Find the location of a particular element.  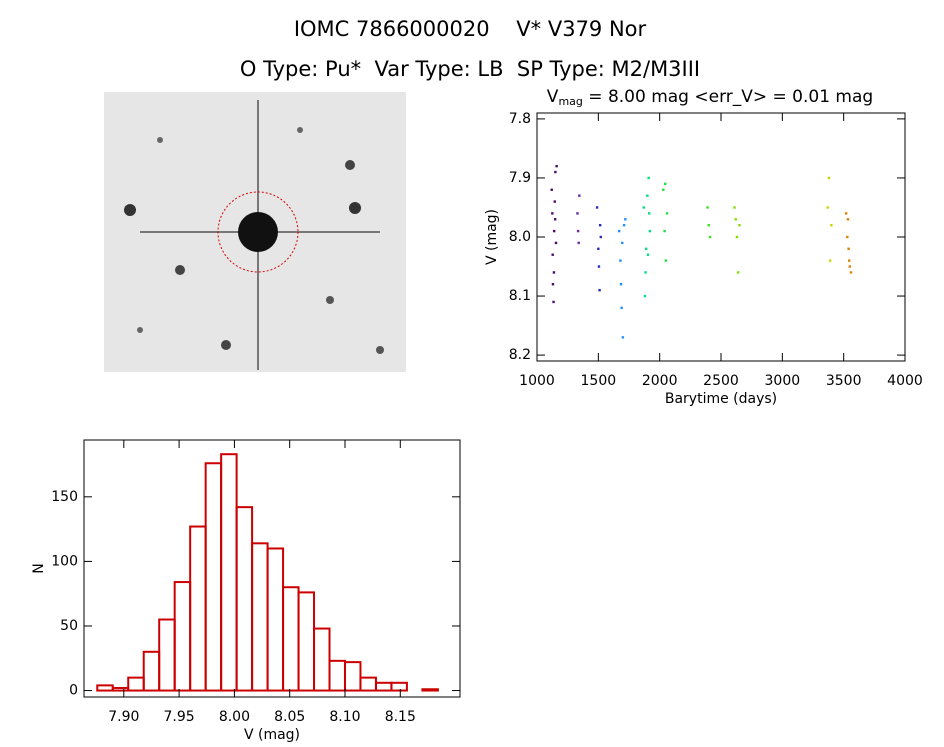

y-tick-label: 150 is located at coordinates (64, 497).